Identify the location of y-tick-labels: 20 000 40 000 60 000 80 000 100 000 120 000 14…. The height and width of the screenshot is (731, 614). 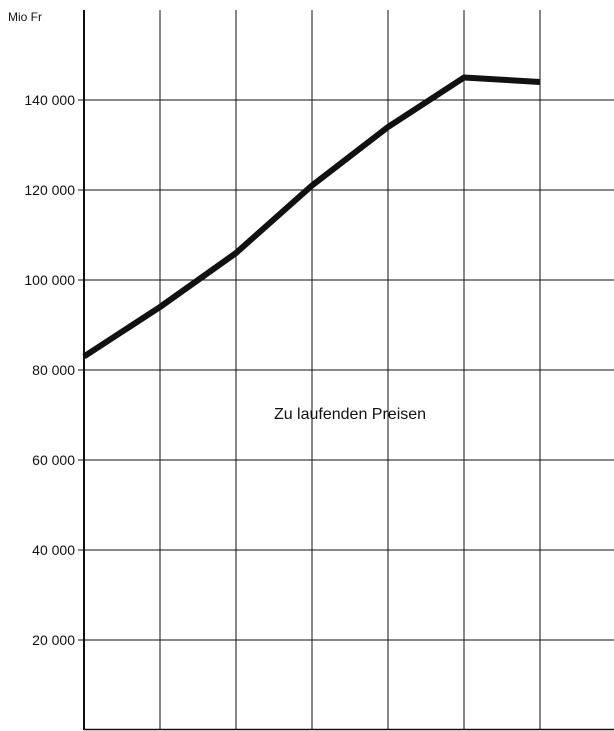
(49, 370).